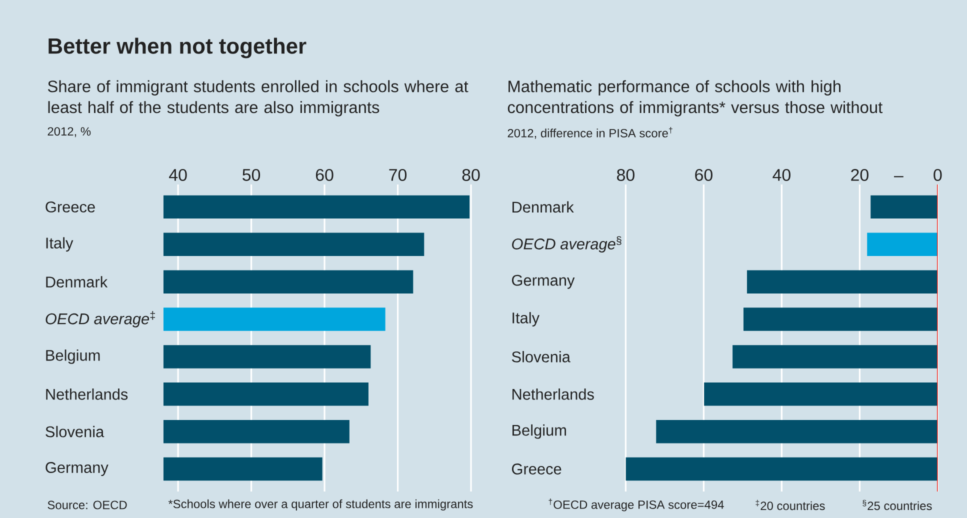  I want to click on y-tick-label: OECD average$^{§}$, so click(567, 244).